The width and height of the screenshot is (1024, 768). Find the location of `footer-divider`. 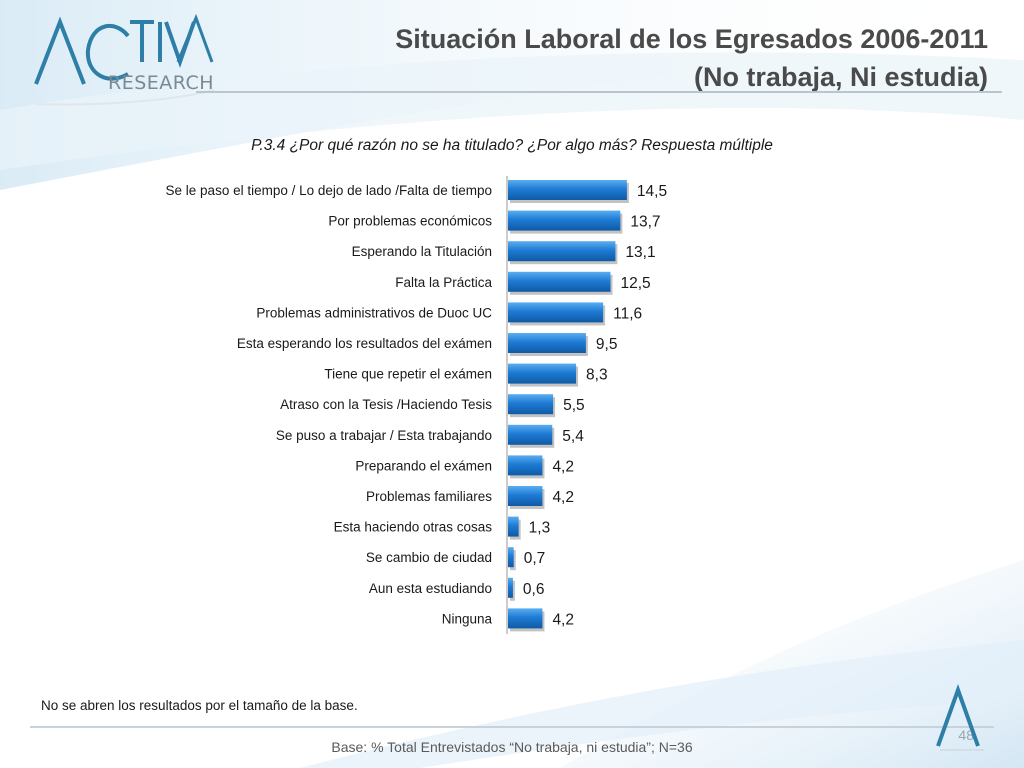

footer-divider is located at coordinates (512, 727).